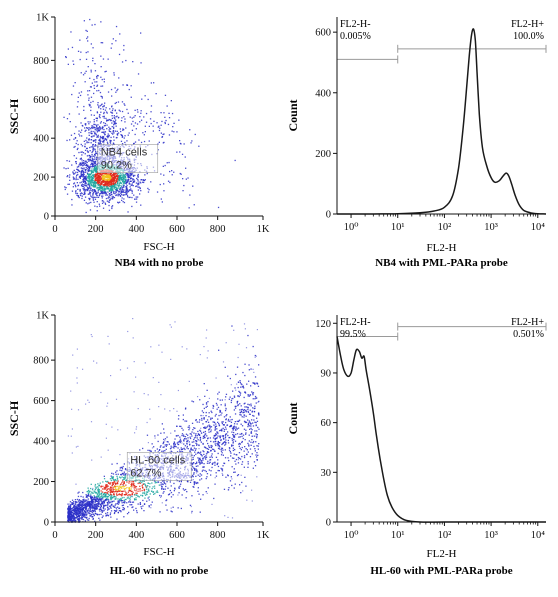 This screenshot has width=558, height=597. Describe the element at coordinates (128, 158) in the screenshot. I see `nb4-gate-label-box` at that location.